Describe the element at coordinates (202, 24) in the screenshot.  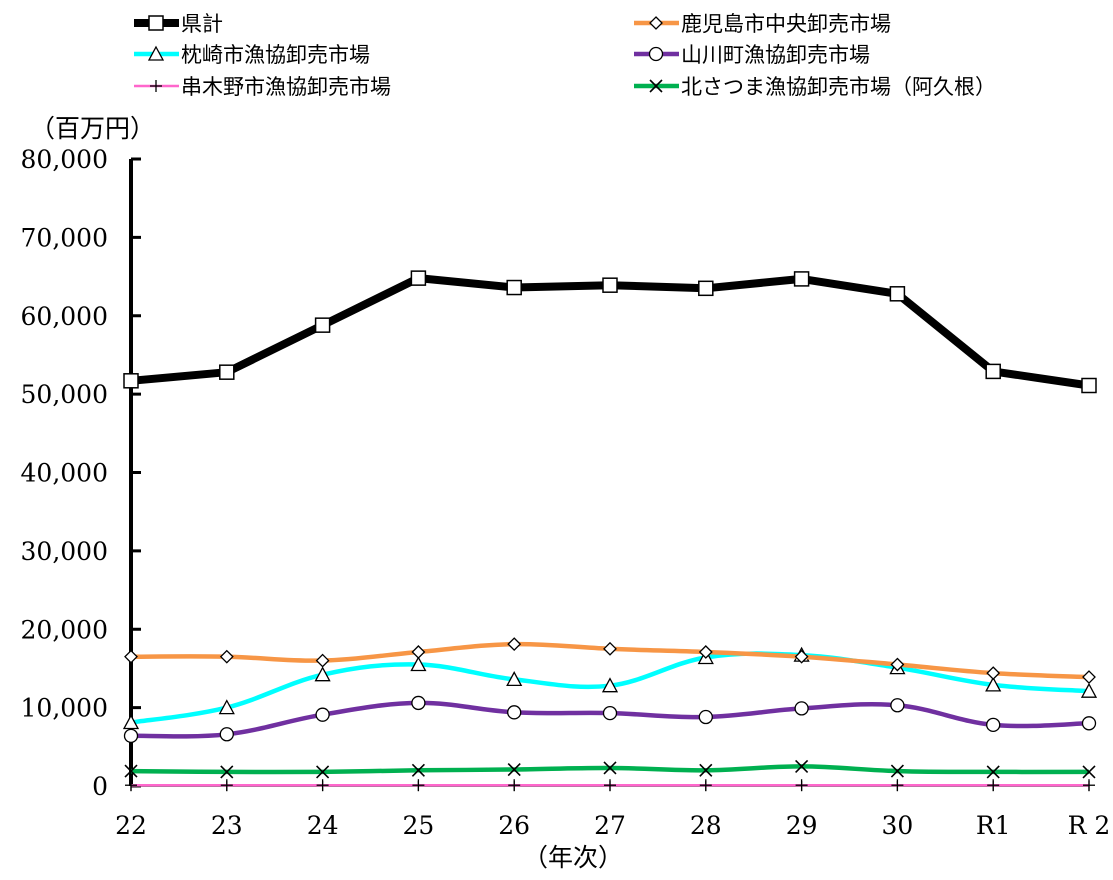
I see `legend-label: 県計` at that location.